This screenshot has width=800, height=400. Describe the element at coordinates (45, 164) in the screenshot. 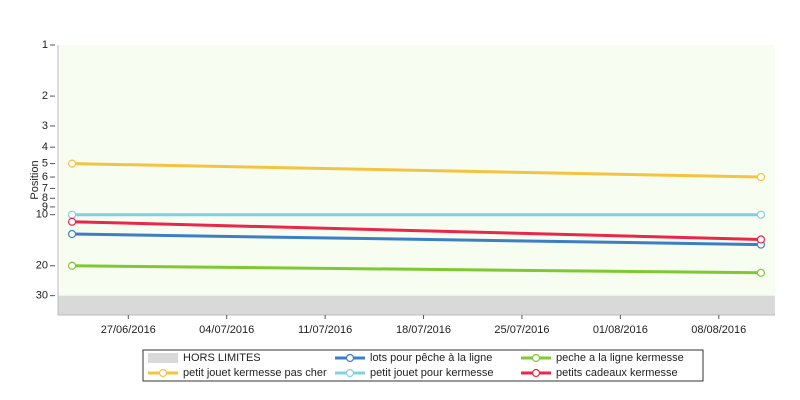

I see `y-tick-label: 5` at that location.